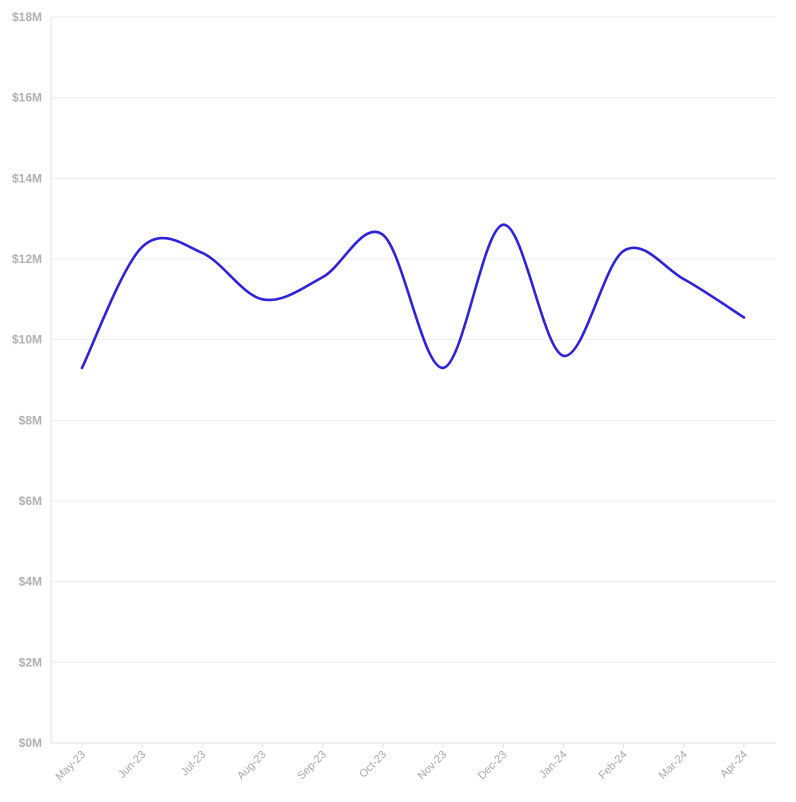  What do you see at coordinates (30, 501) in the screenshot?
I see `y-tick-label: $6M` at bounding box center [30, 501].